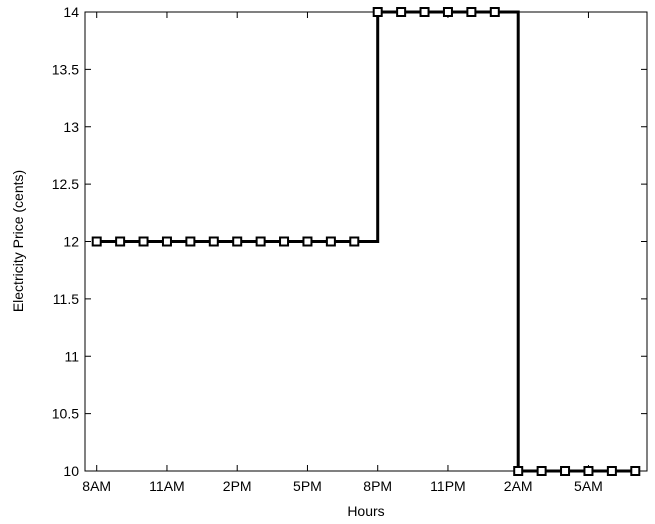 This screenshot has height=524, width=655. I want to click on x-tick-label: 8AM, so click(96, 486).